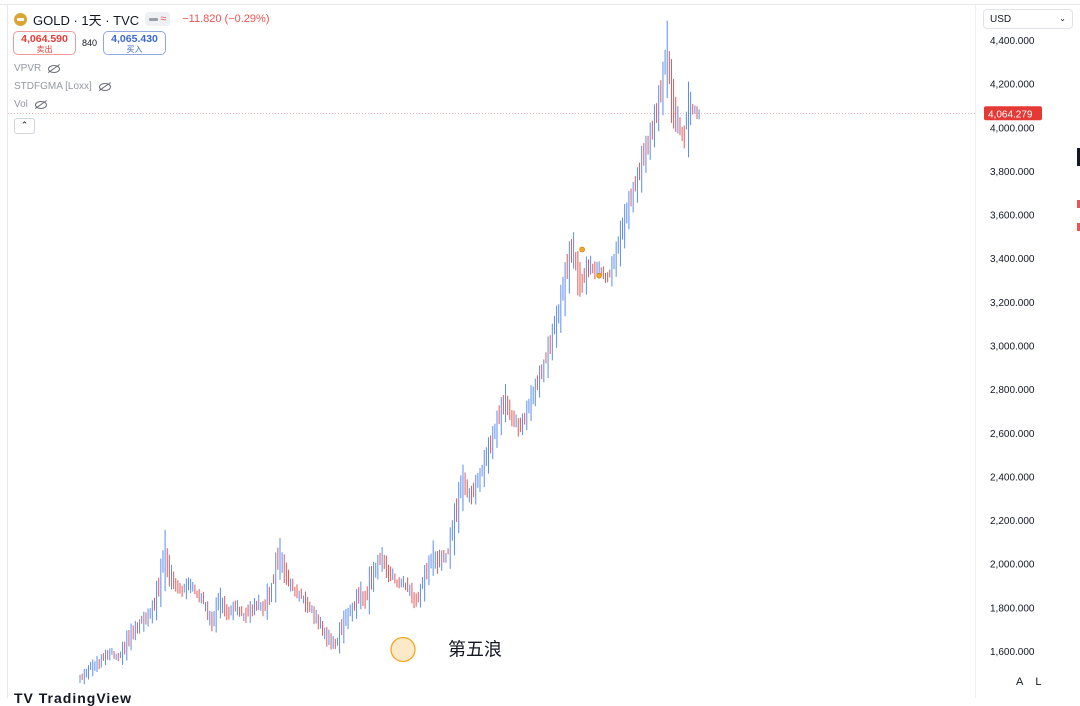  What do you see at coordinates (1078, 157) in the screenshot?
I see `side-toolbar-marker` at bounding box center [1078, 157].